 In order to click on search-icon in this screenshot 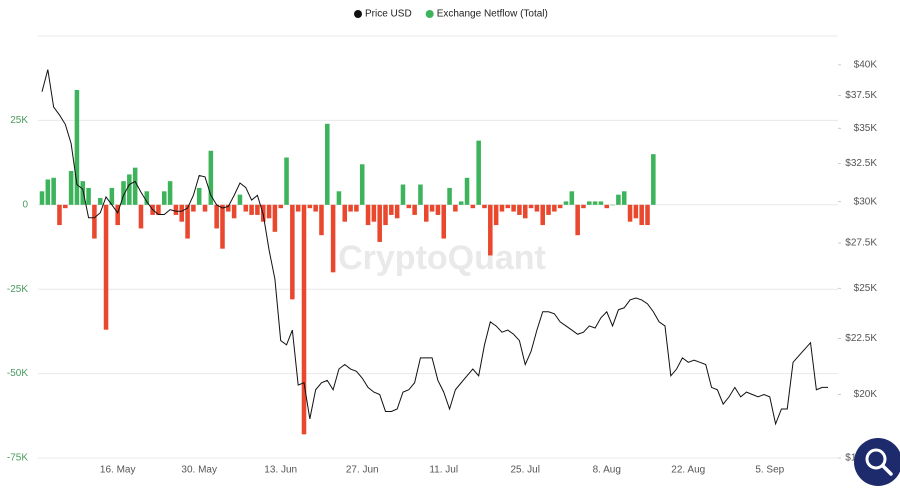, I will do `click(876, 459)`.